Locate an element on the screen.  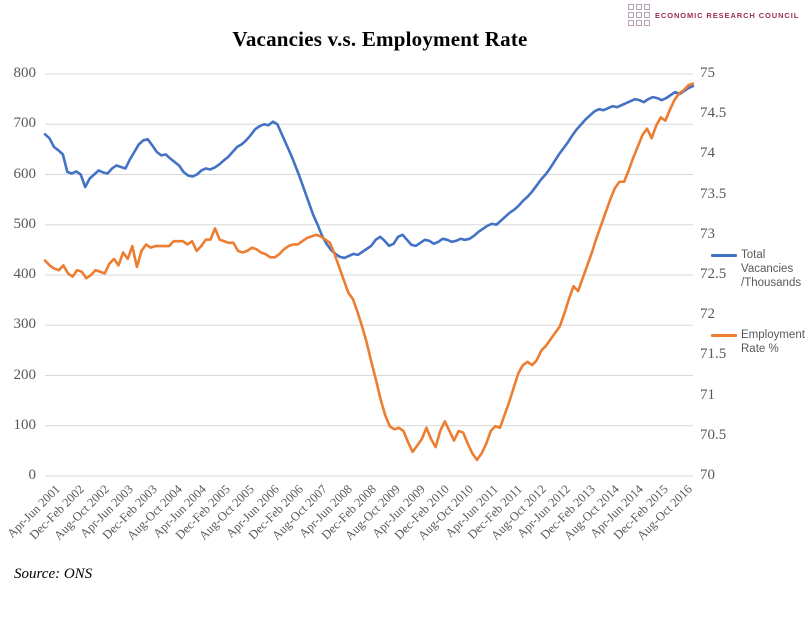
y-tick-left: 700 is located at coordinates (25, 123).